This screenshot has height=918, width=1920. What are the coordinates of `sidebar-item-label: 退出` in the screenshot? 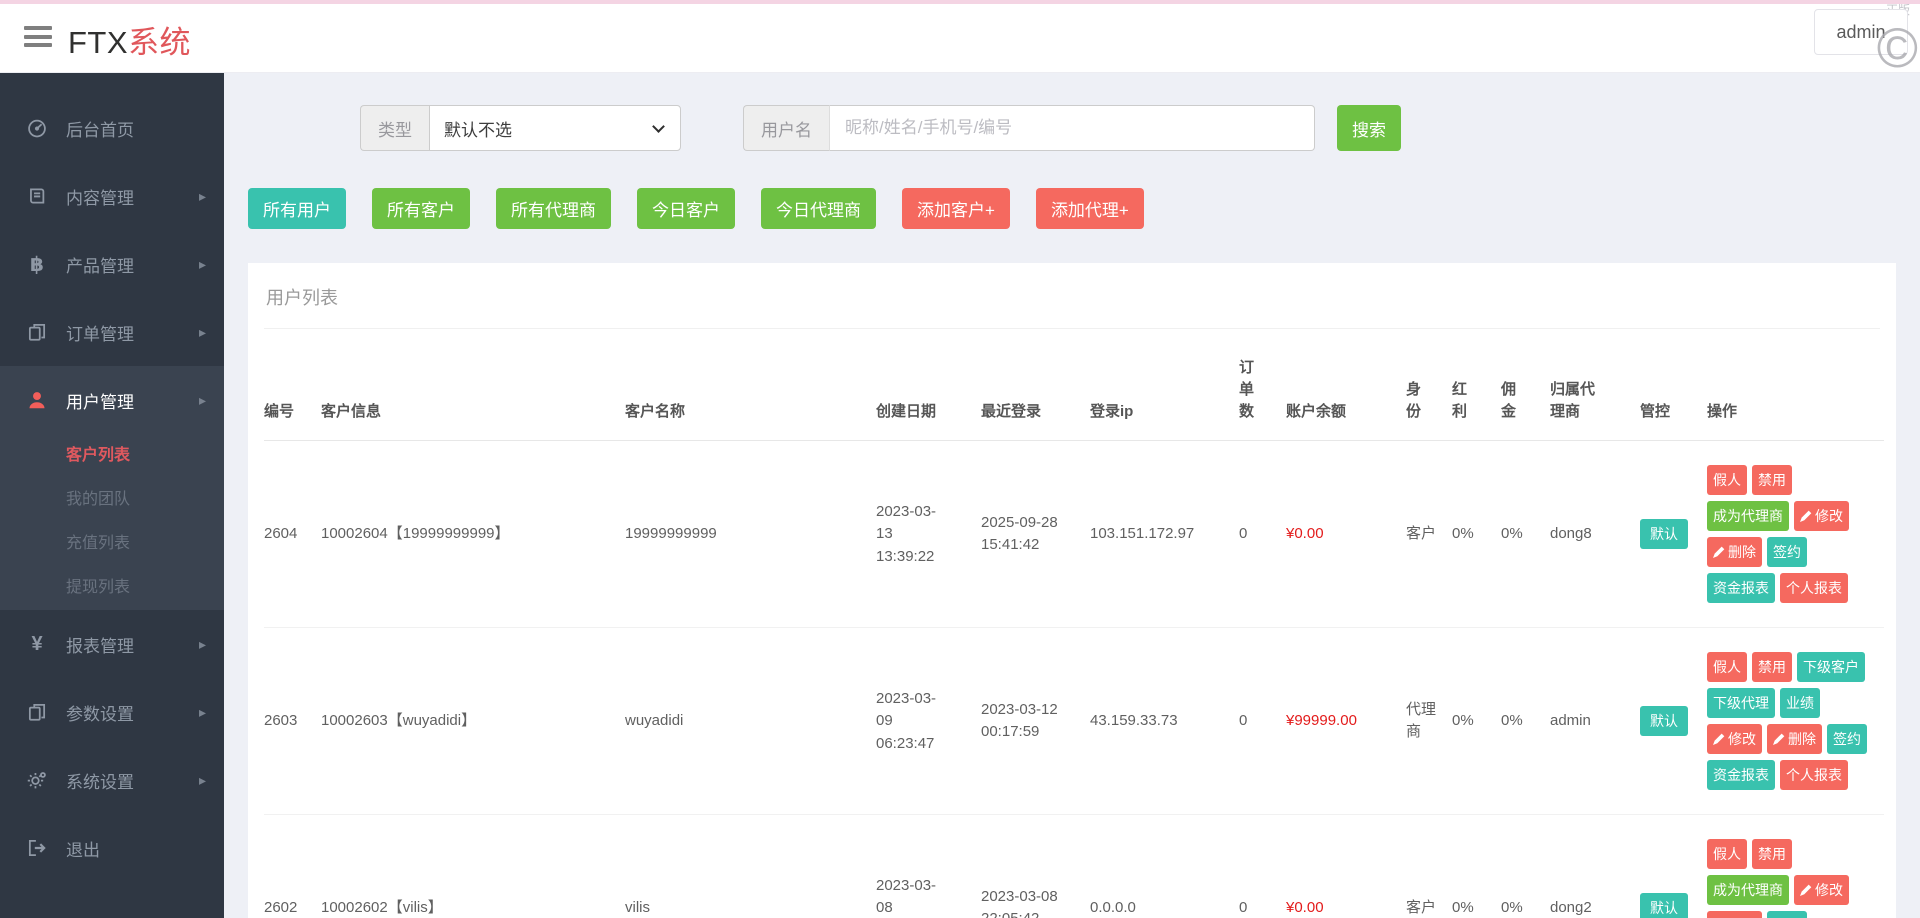 It's located at (83, 850).